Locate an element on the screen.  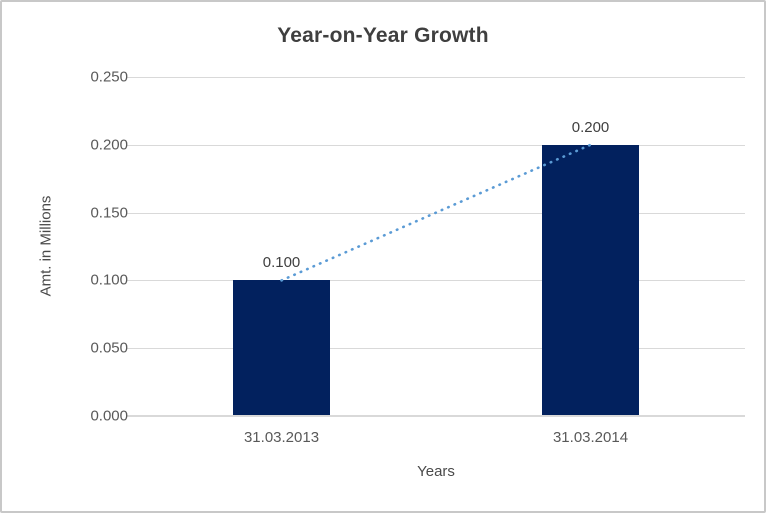
y-axis-title: Amt. in Millions is located at coordinates (46, 246).